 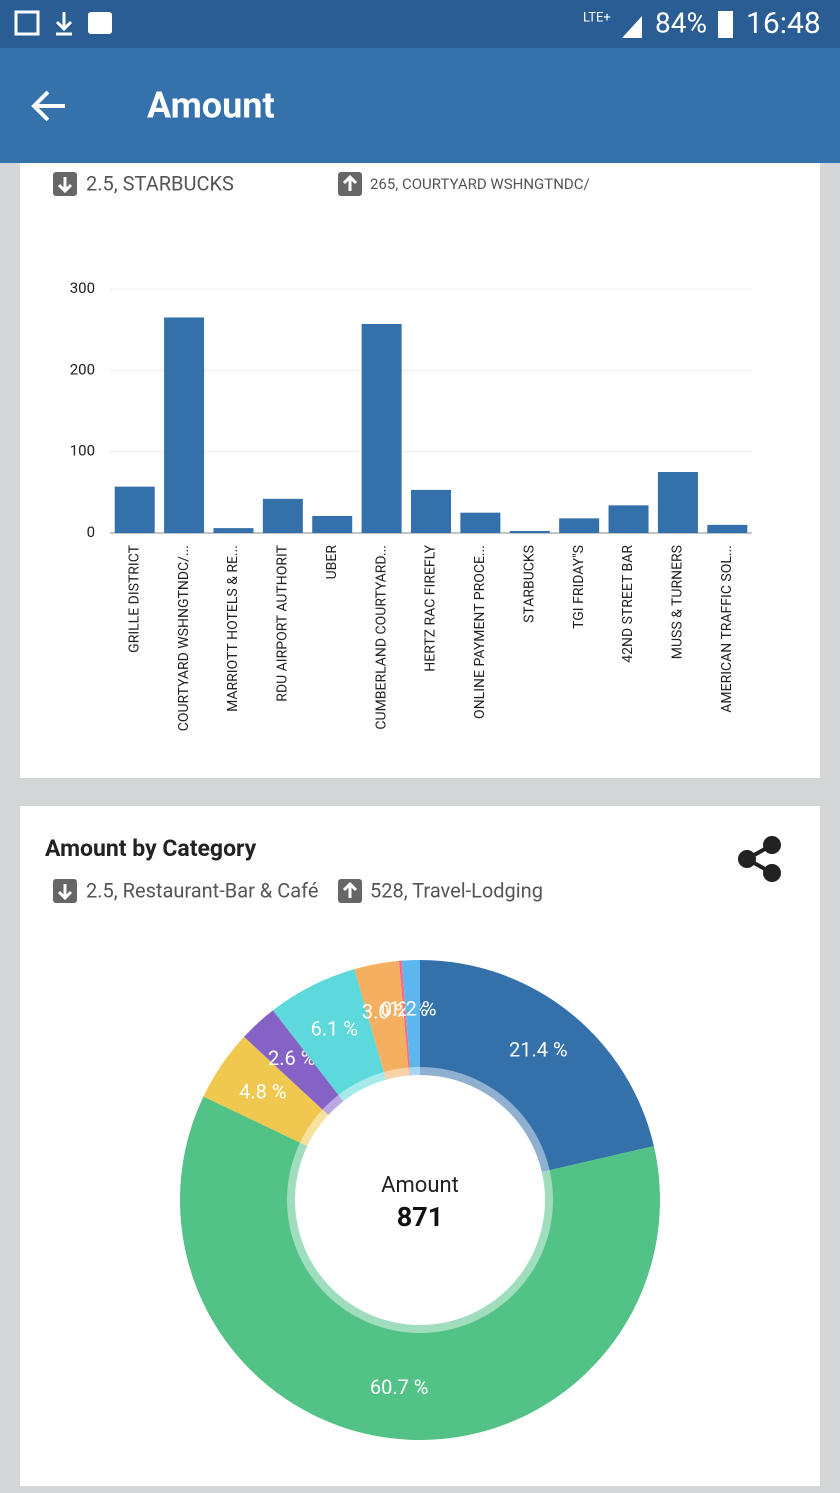 What do you see at coordinates (678, 602) in the screenshot?
I see `x-tick-label: MUSS & TURNERS` at bounding box center [678, 602].